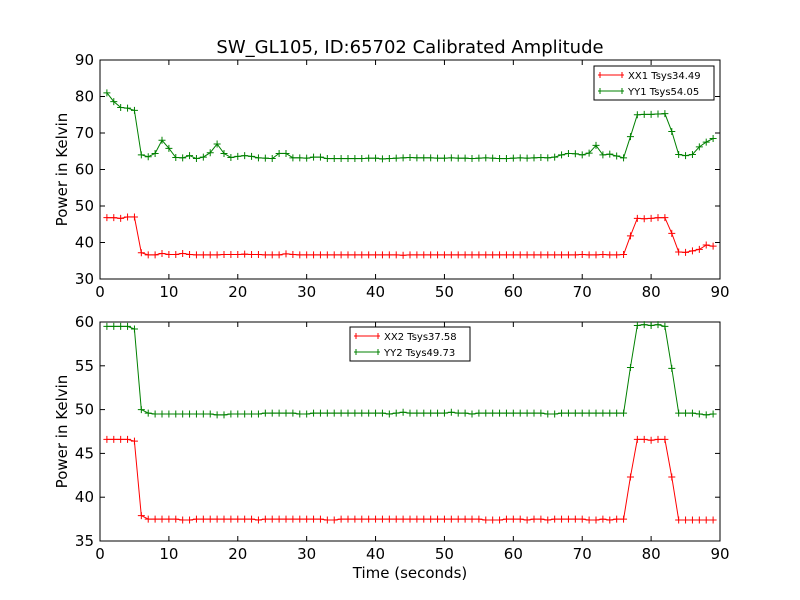  Describe the element at coordinates (84, 170) in the screenshot. I see `y-tick-label: 60` at that location.